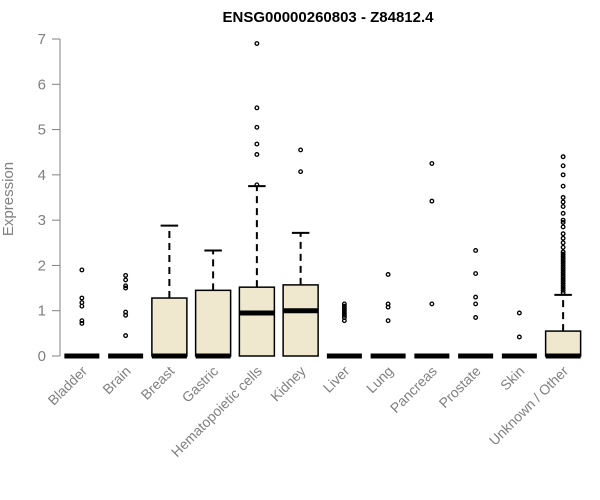 This screenshot has width=600, height=500. I want to click on box-skin, so click(519, 334).